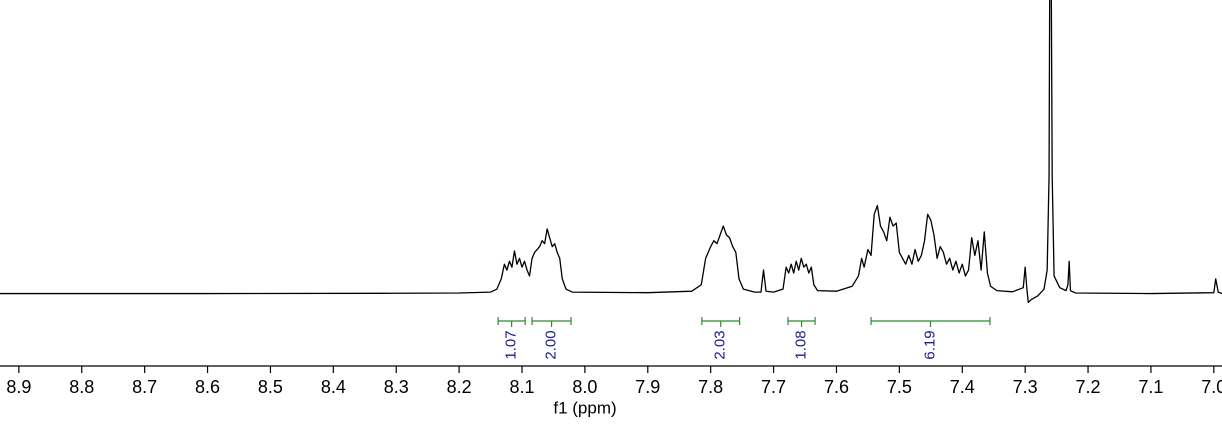 This screenshot has width=1222, height=432. Describe the element at coordinates (18, 387) in the screenshot. I see `x-tick-label: 8.9` at that location.